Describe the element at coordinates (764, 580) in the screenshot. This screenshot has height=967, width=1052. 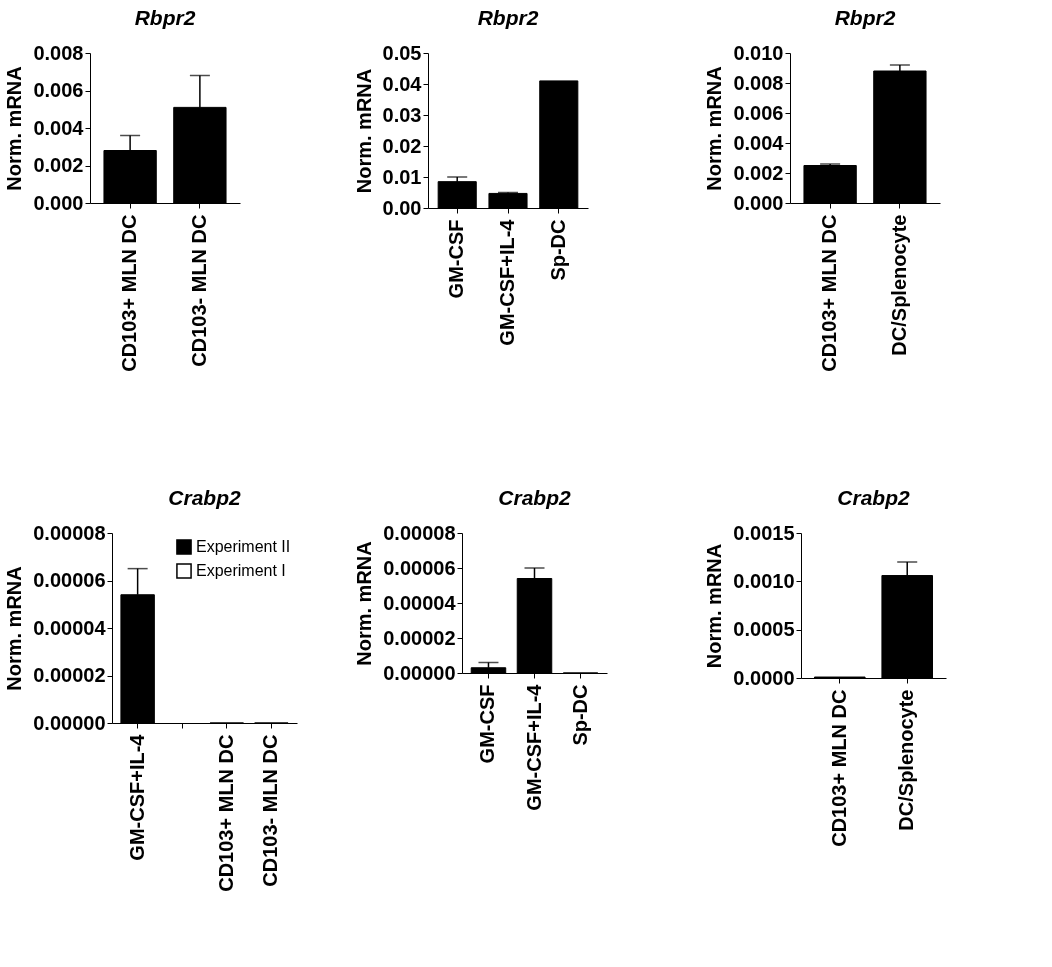
I see `y-tick-label: 0.0010` at that location.